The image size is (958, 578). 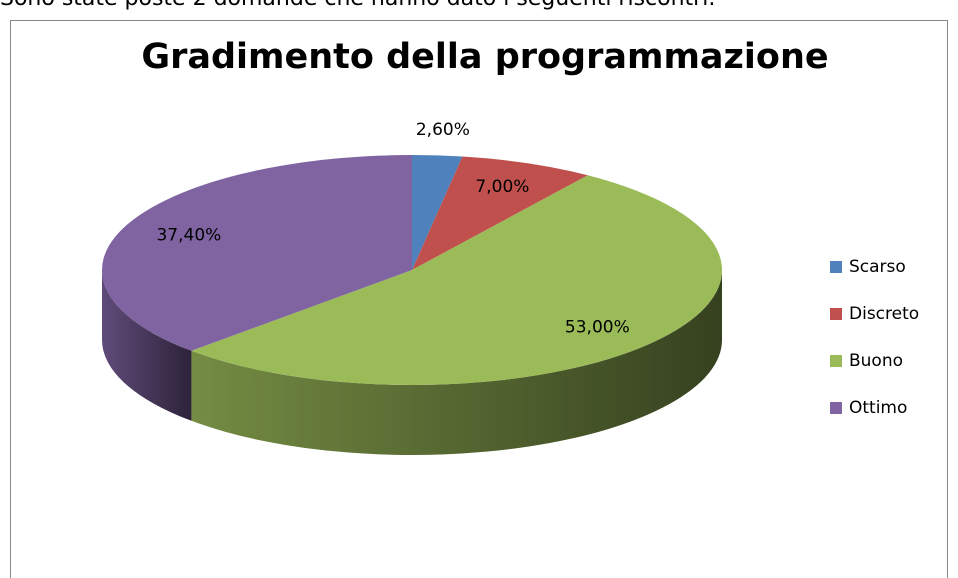 I want to click on legend-label: Buono, so click(x=876, y=361).